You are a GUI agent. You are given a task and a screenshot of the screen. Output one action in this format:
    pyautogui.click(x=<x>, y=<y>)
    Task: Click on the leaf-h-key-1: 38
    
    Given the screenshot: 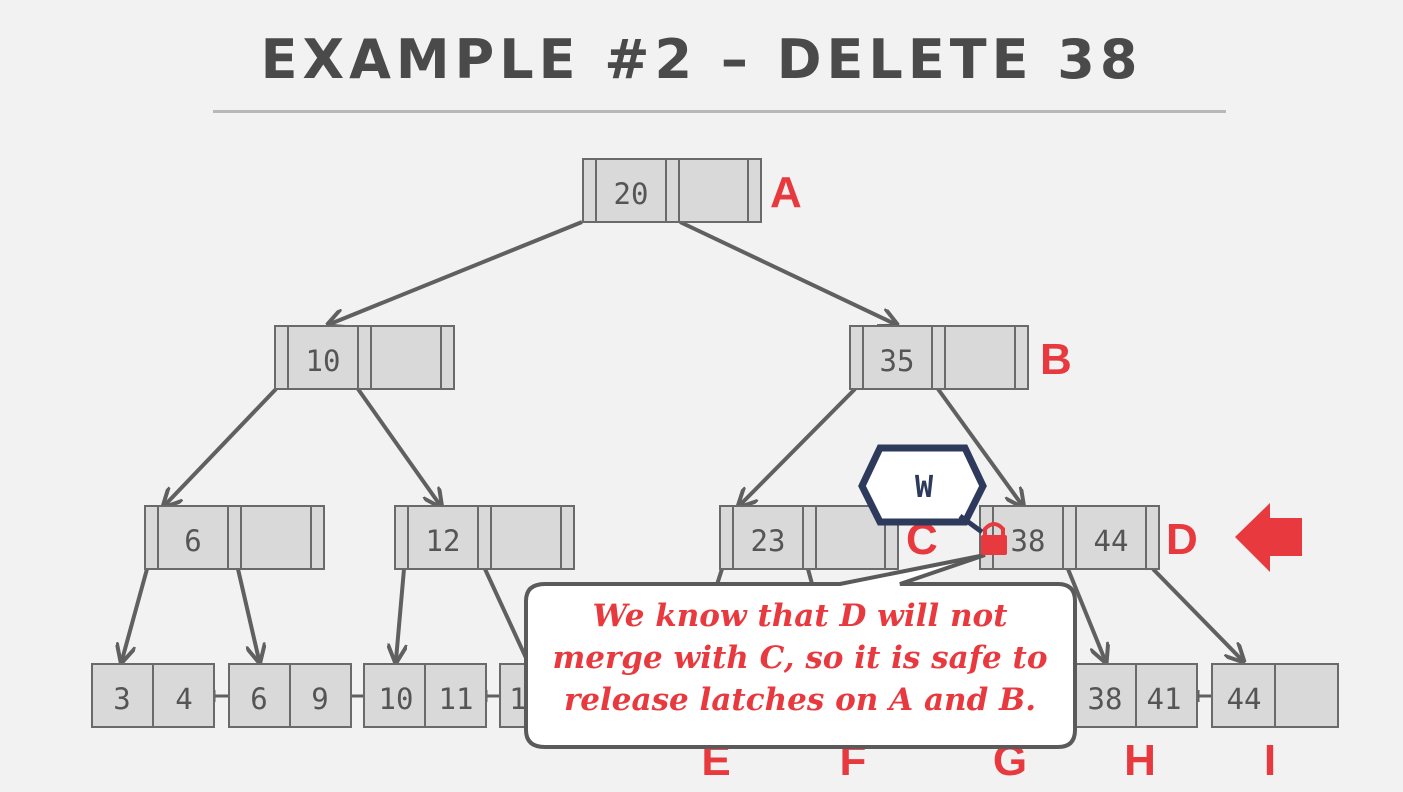 What is the action you would take?
    pyautogui.click(x=1105, y=699)
    